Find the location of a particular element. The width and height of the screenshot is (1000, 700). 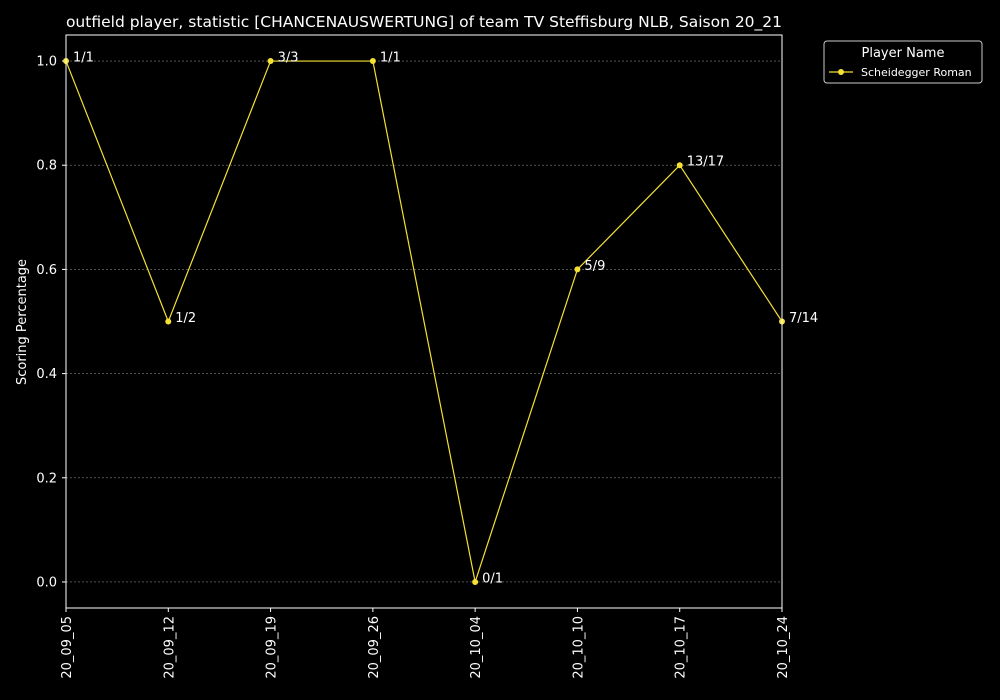

data-label: 13/17 is located at coordinates (705, 162).